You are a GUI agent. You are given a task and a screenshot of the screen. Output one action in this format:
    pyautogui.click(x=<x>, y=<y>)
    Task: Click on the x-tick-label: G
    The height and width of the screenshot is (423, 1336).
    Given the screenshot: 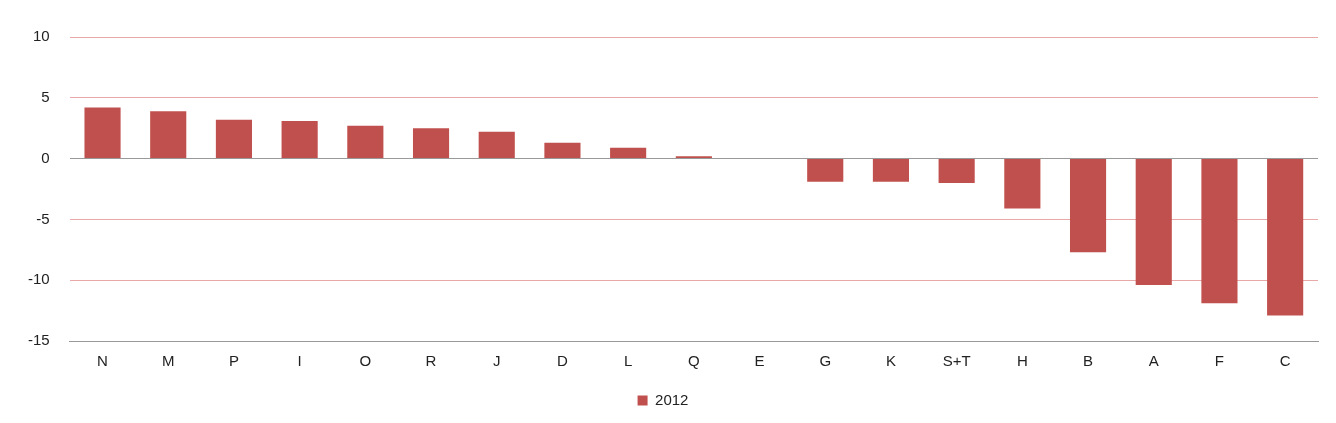 What is the action you would take?
    pyautogui.click(x=825, y=361)
    